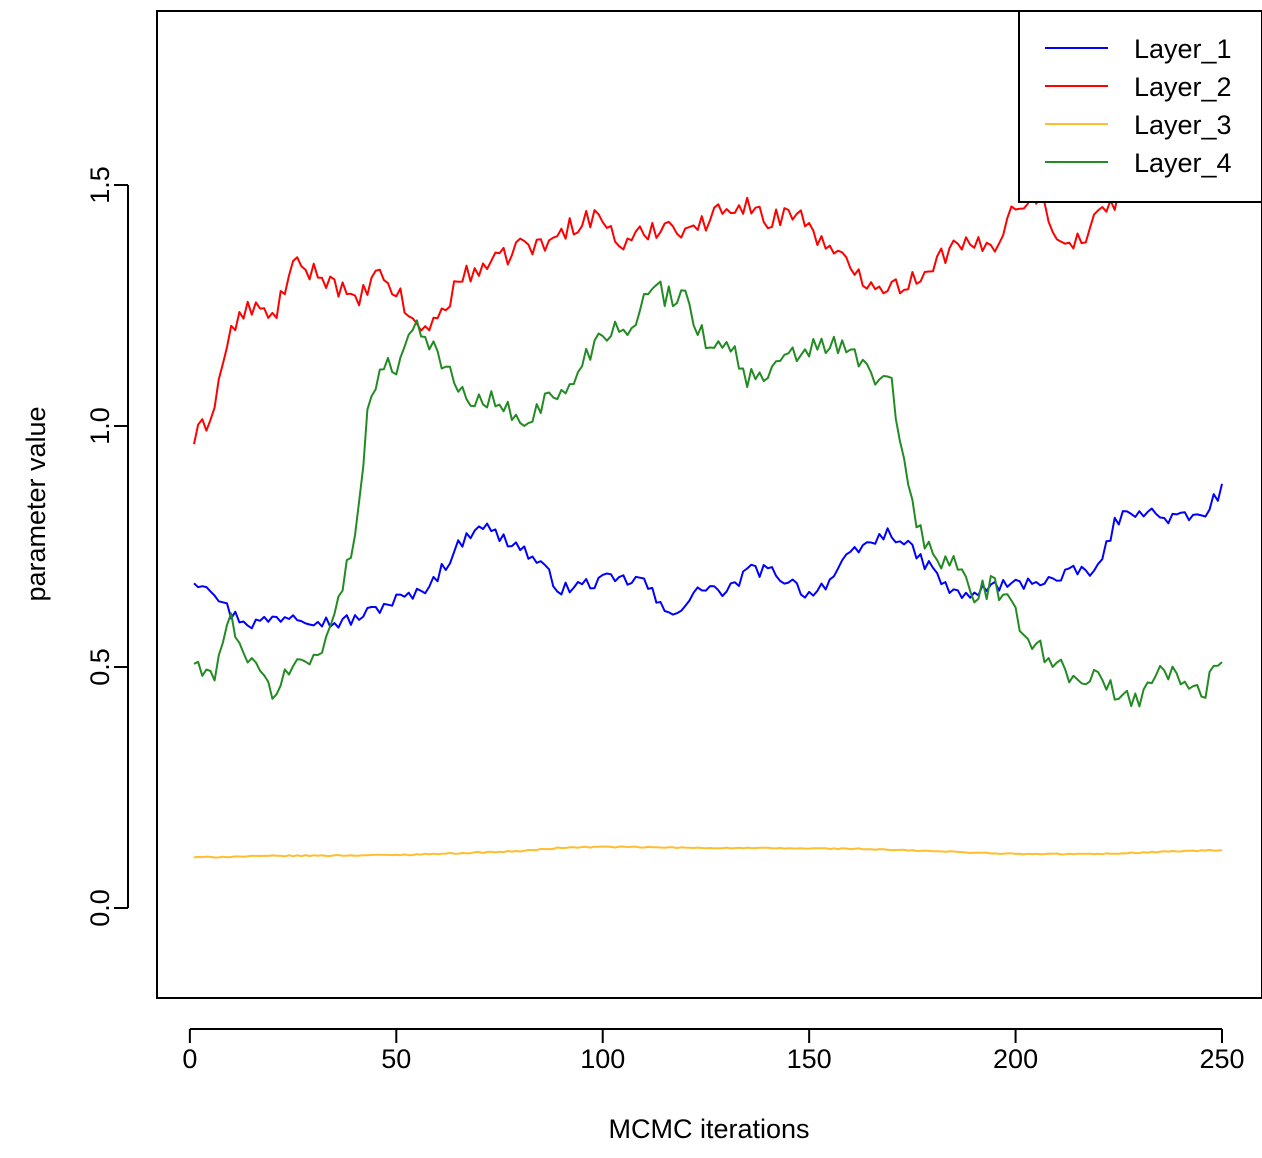 The image size is (1262, 1158). What do you see at coordinates (100, 908) in the screenshot?
I see `y-tick-label: 0.0` at bounding box center [100, 908].